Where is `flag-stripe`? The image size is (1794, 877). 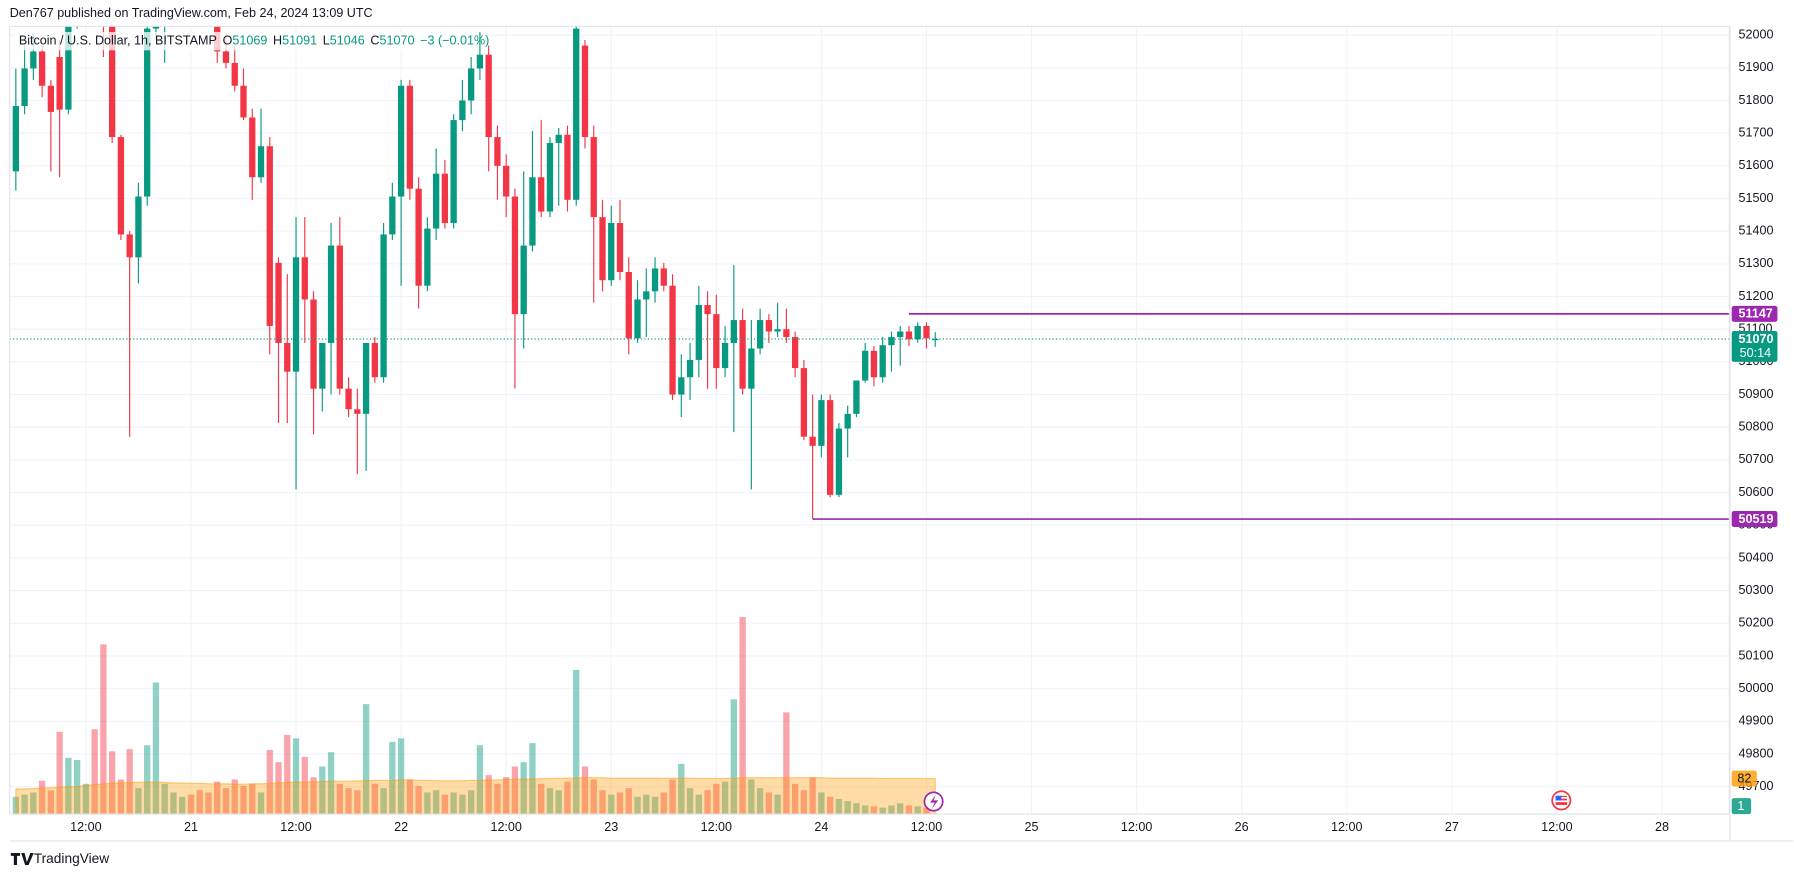
flag-stripe is located at coordinates (1561, 801).